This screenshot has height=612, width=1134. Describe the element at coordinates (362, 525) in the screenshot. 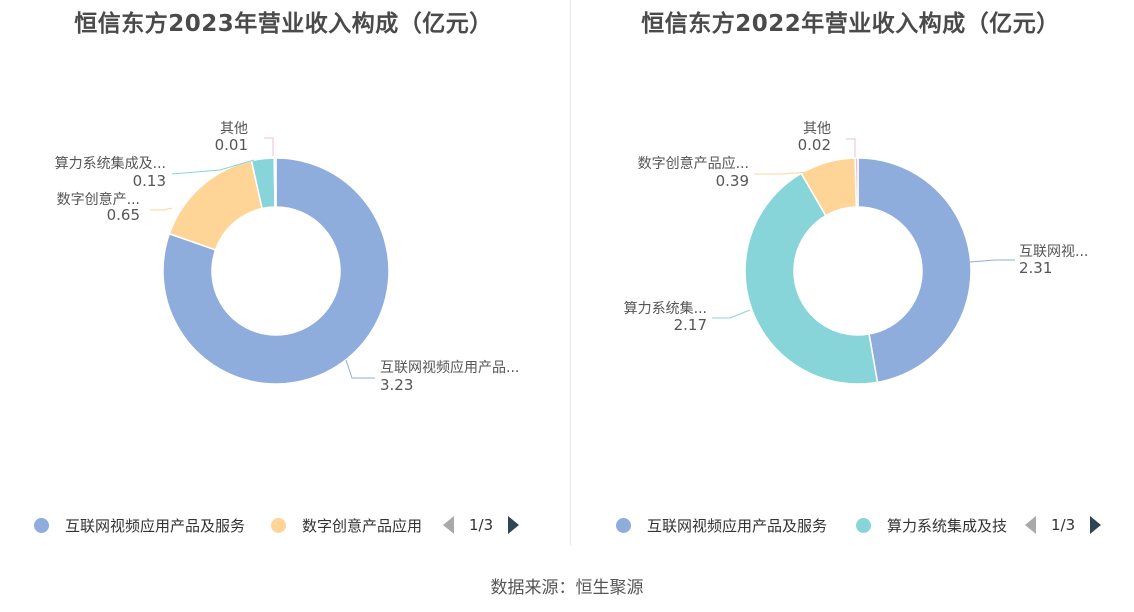

I see `legend-label: 数字创意产品应用` at that location.